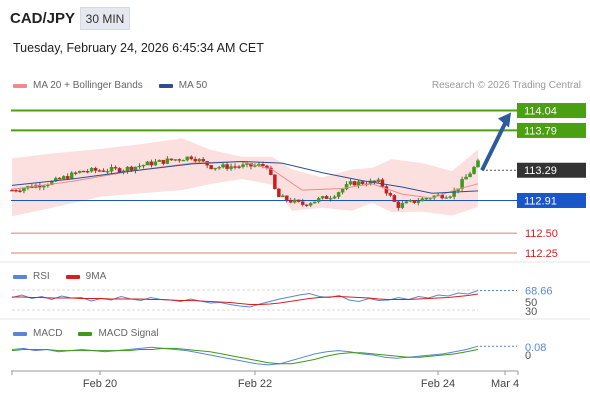 The width and height of the screenshot is (590, 400). What do you see at coordinates (505, 384) in the screenshot?
I see `x-tick-label: Mar 4` at bounding box center [505, 384].